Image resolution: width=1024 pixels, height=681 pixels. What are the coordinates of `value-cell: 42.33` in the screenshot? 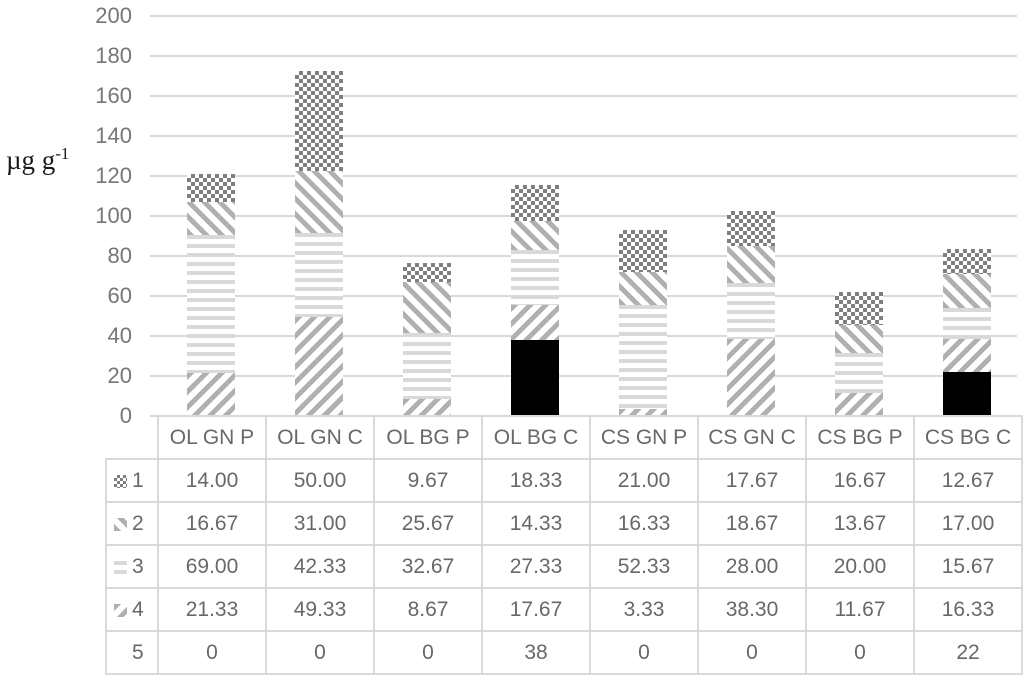 It's located at (320, 566).